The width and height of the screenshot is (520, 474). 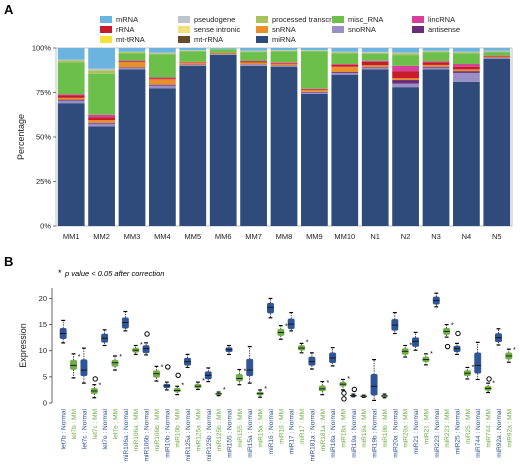 I want to click on x-tick-label: miR125b : MM, so click(x=219, y=430).